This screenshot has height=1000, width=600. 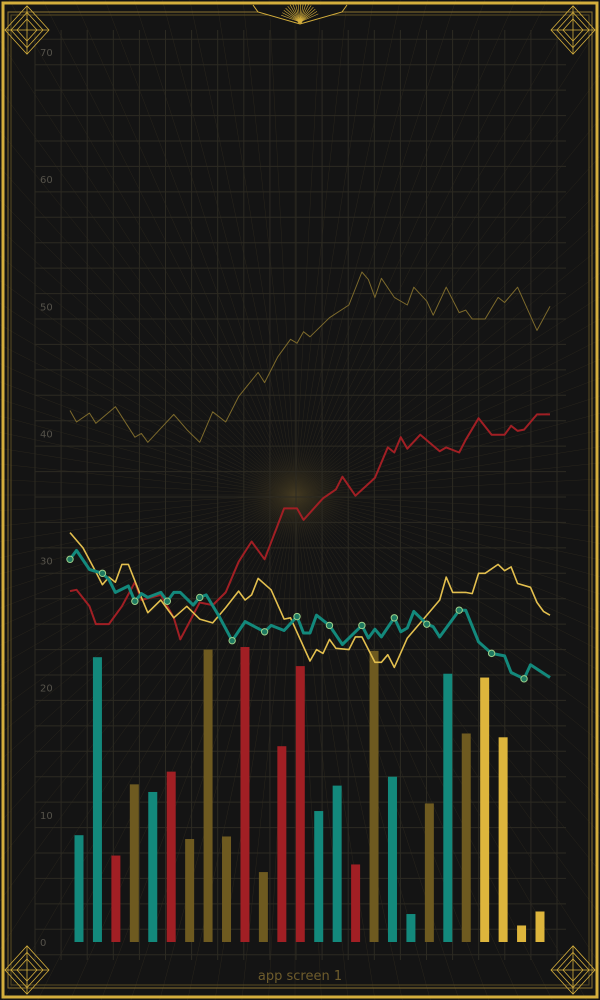 What do you see at coordinates (300, 976) in the screenshot?
I see `caption: app screen 1` at bounding box center [300, 976].